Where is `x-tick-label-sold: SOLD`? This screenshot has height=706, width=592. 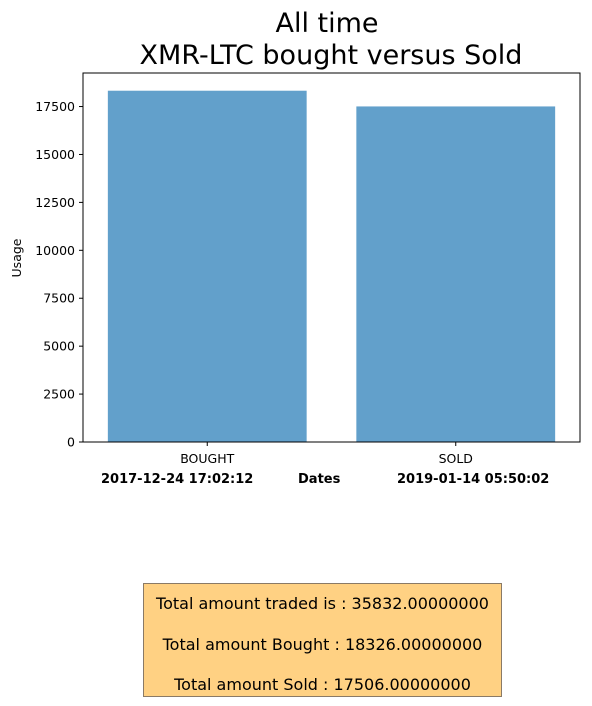 x-tick-label-sold: SOLD is located at coordinates (456, 458).